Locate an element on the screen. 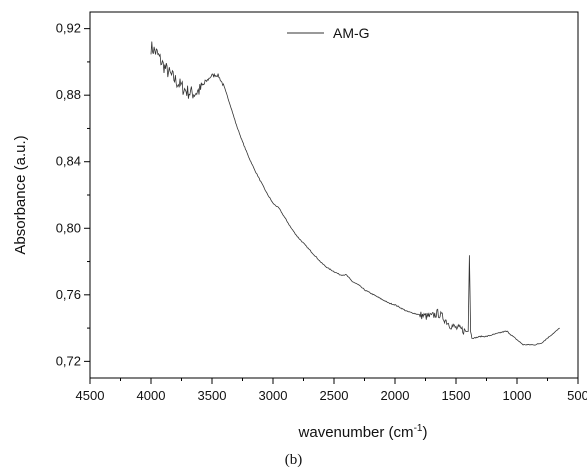 This screenshot has height=475, width=587. y-tick-label: 0,72 is located at coordinates (68, 360).